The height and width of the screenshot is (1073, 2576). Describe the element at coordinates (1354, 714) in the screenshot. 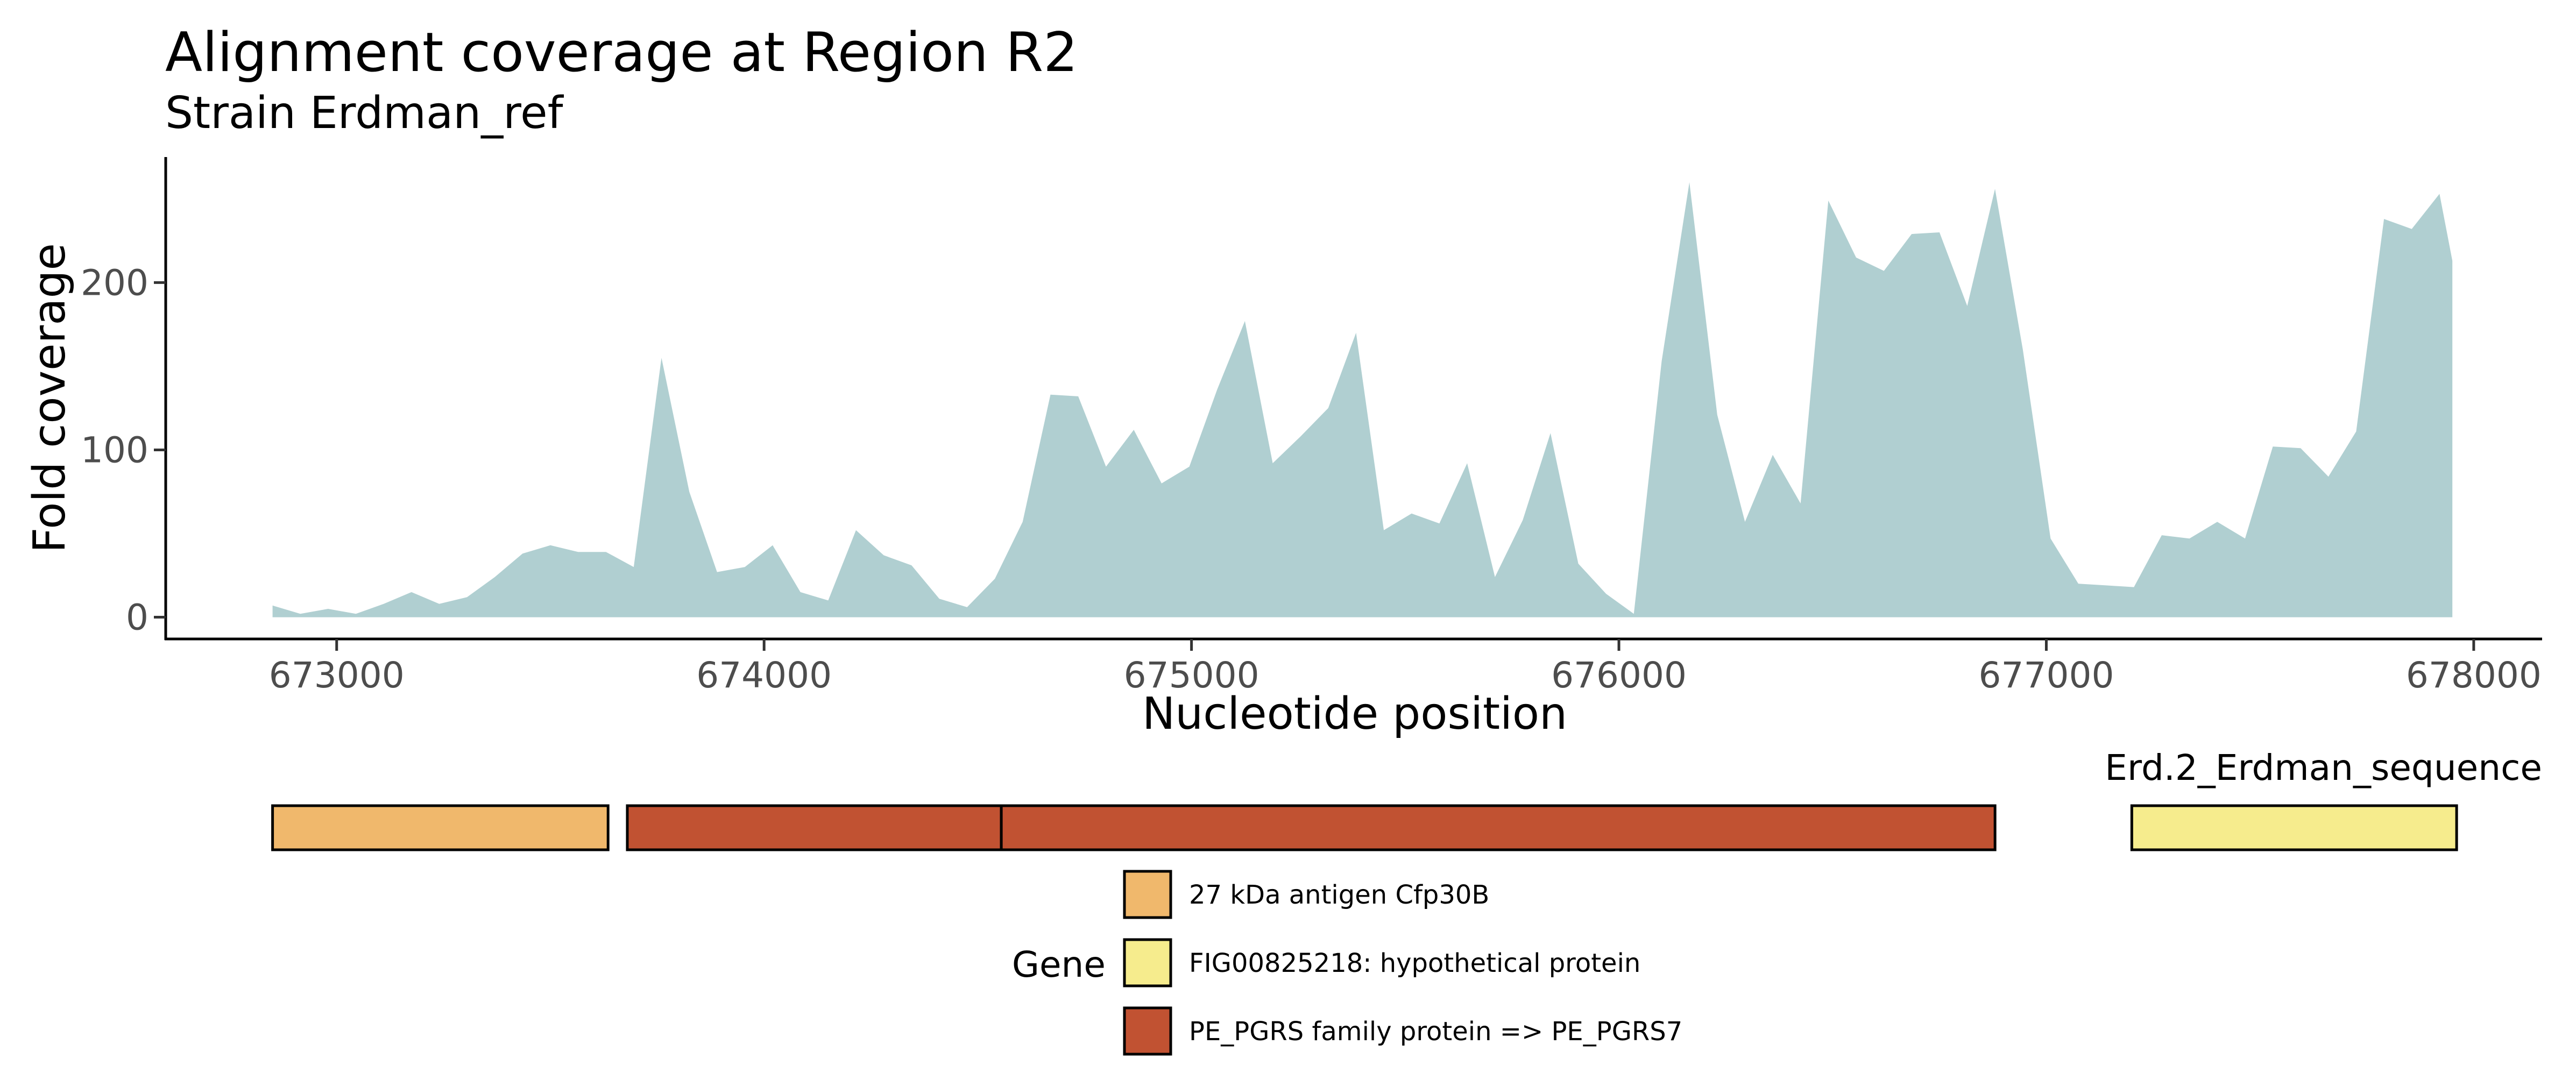

I see `x-axis-title: Nucleotide position` at that location.